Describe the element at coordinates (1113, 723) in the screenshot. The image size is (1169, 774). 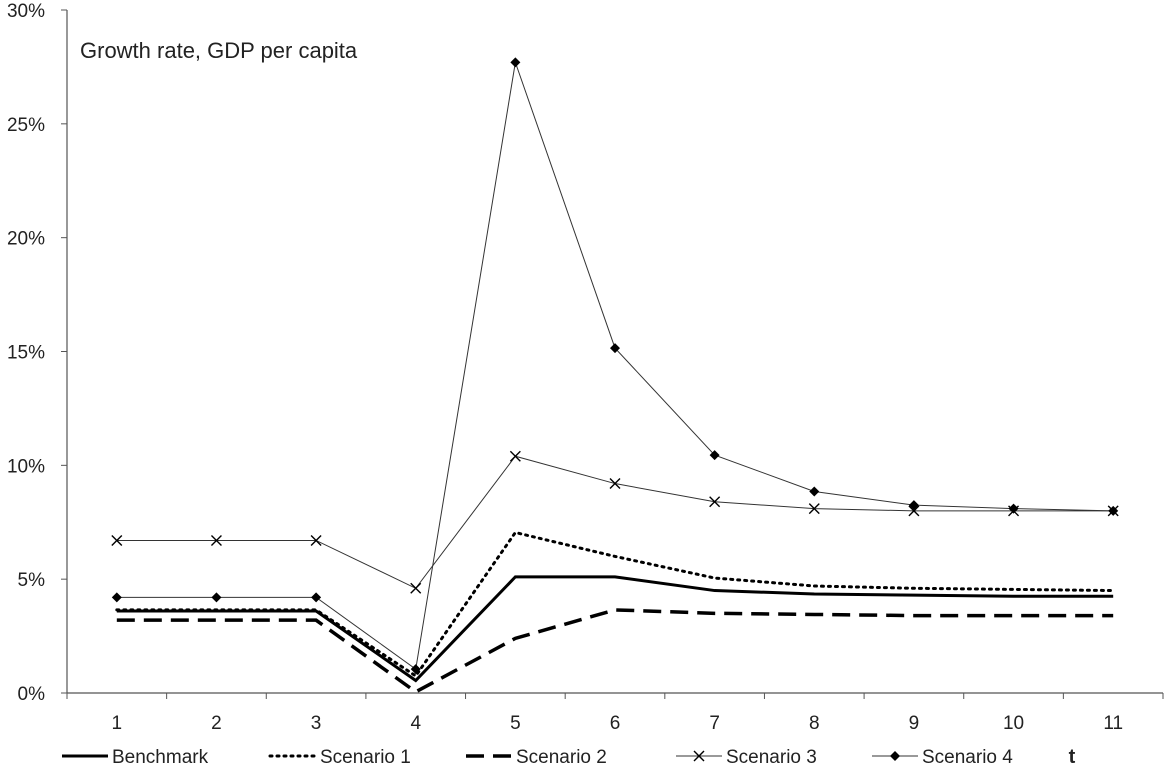
I see `x-tick-label: 11` at that location.